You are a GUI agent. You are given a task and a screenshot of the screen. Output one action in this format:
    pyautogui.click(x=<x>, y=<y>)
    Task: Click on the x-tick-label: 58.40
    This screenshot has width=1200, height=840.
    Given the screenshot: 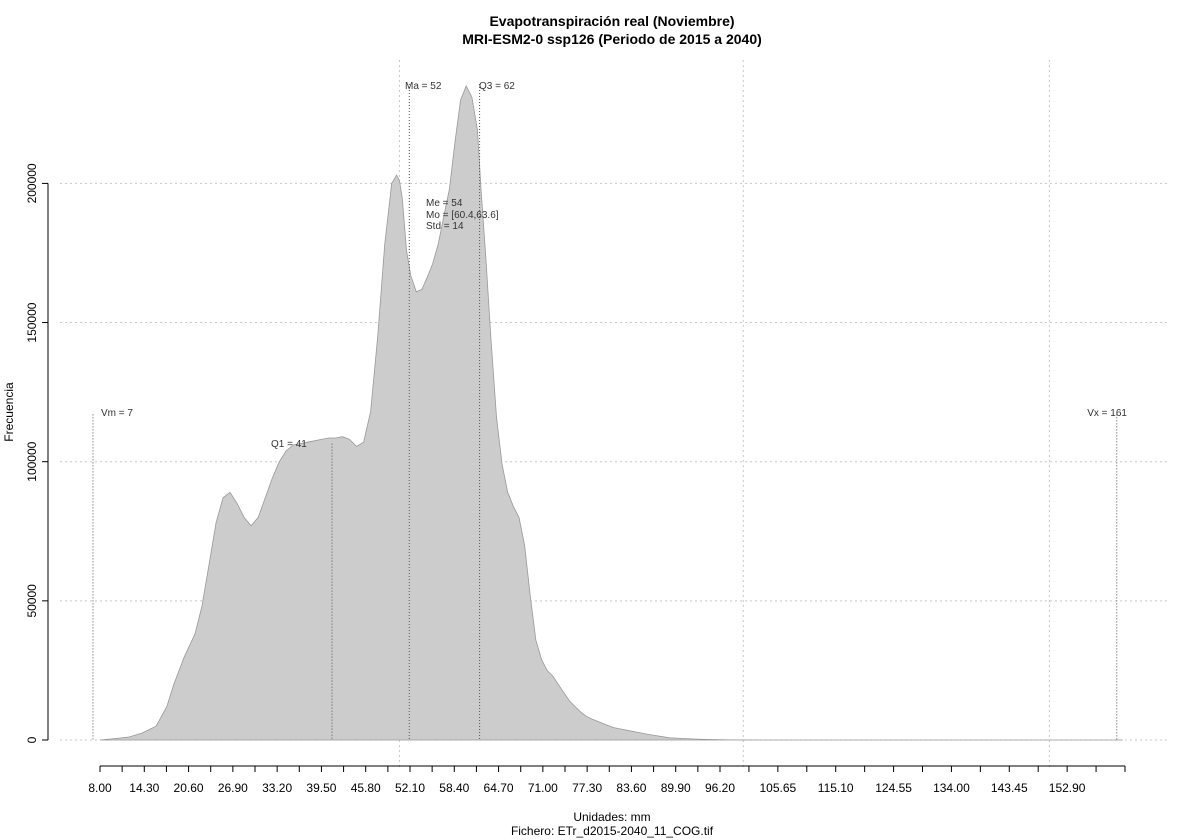 What is the action you would take?
    pyautogui.click(x=454, y=788)
    